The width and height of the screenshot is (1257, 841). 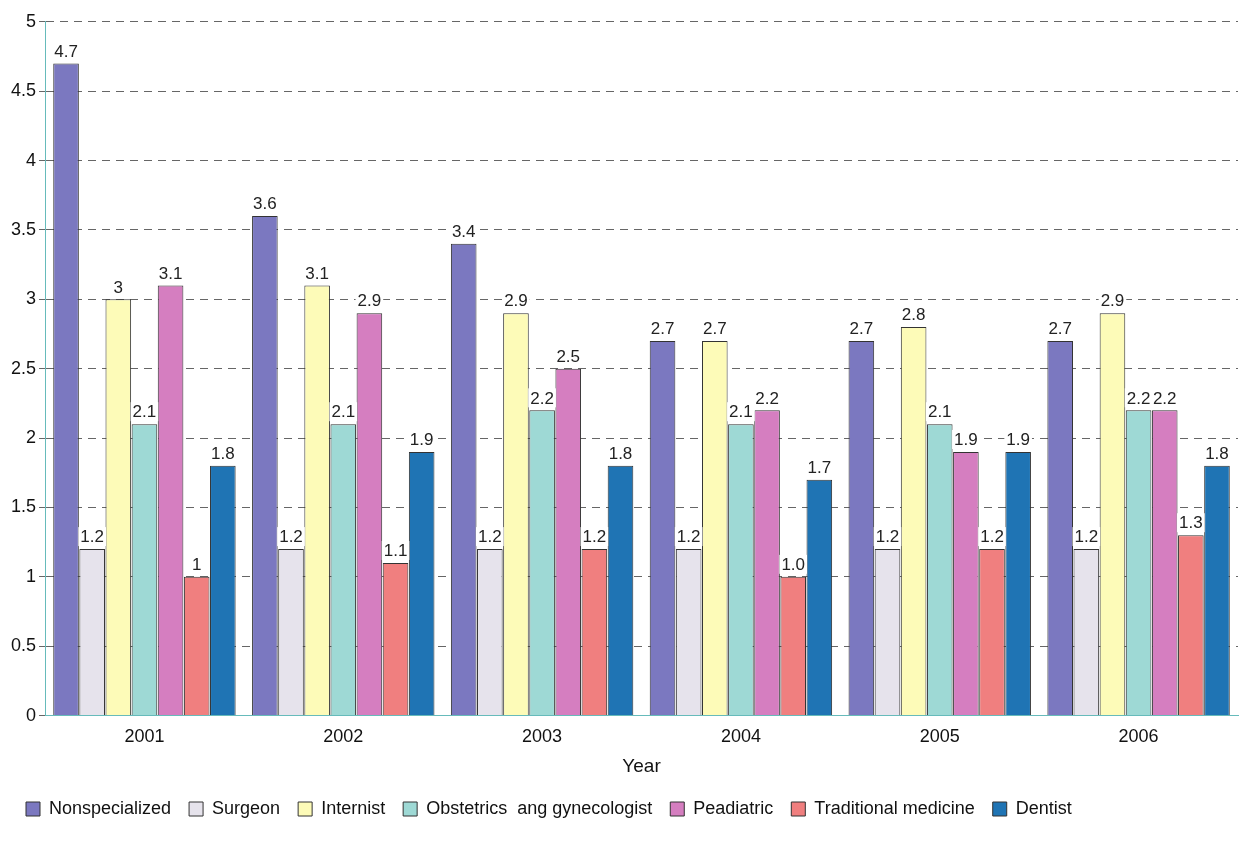 What do you see at coordinates (733, 807) in the screenshot?
I see `legend-label: Peadiatric` at bounding box center [733, 807].